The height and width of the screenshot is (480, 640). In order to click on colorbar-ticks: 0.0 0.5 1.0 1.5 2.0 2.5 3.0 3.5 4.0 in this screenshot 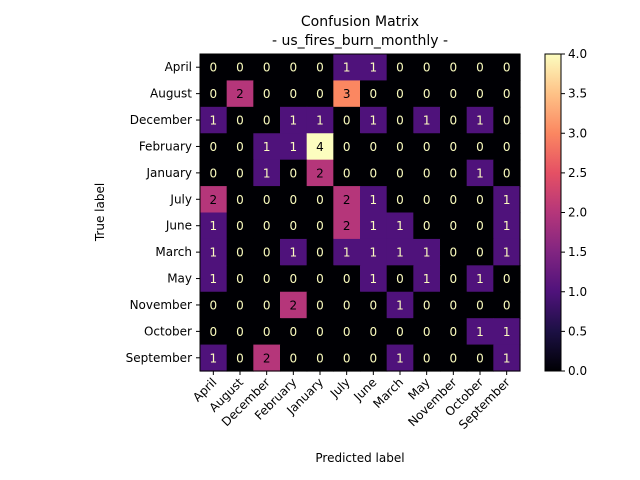, I will do `click(574, 212)`.